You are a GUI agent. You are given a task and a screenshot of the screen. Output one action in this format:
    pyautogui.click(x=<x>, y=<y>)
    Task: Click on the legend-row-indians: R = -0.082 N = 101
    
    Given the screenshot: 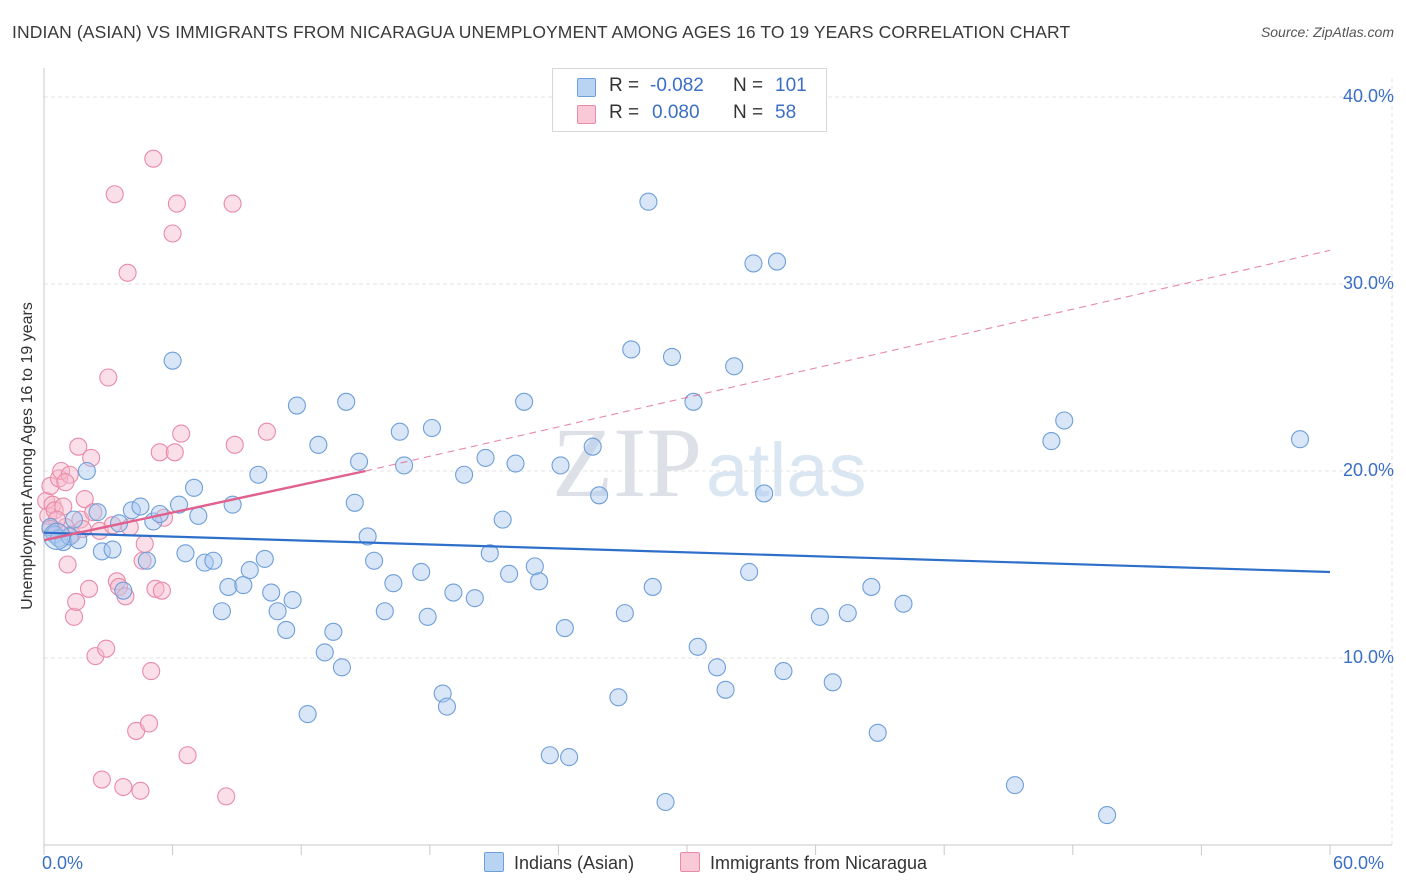 What is the action you would take?
    pyautogui.click(x=689, y=87)
    